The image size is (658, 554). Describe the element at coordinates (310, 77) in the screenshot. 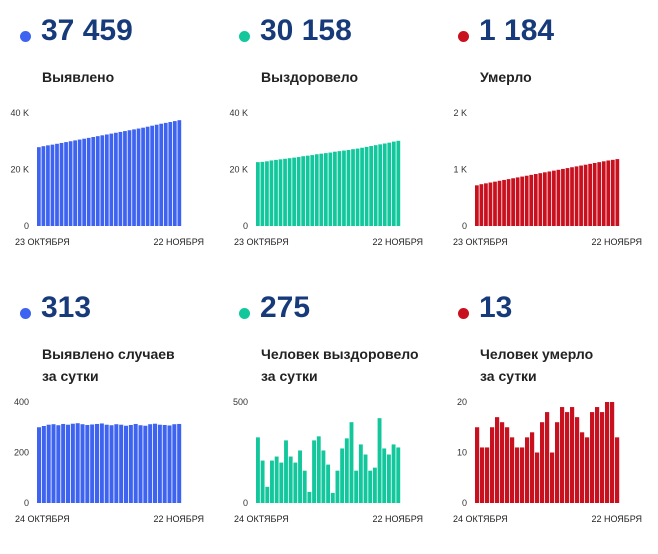

I see `metric-label: Выздоровело` at that location.